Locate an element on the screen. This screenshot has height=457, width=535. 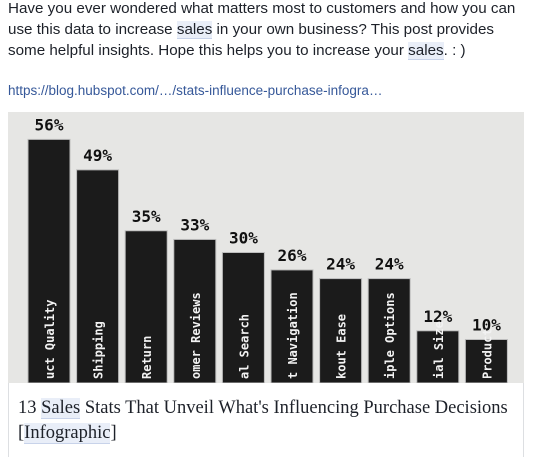
bar-label: omer Reviews is located at coordinates (196, 335).